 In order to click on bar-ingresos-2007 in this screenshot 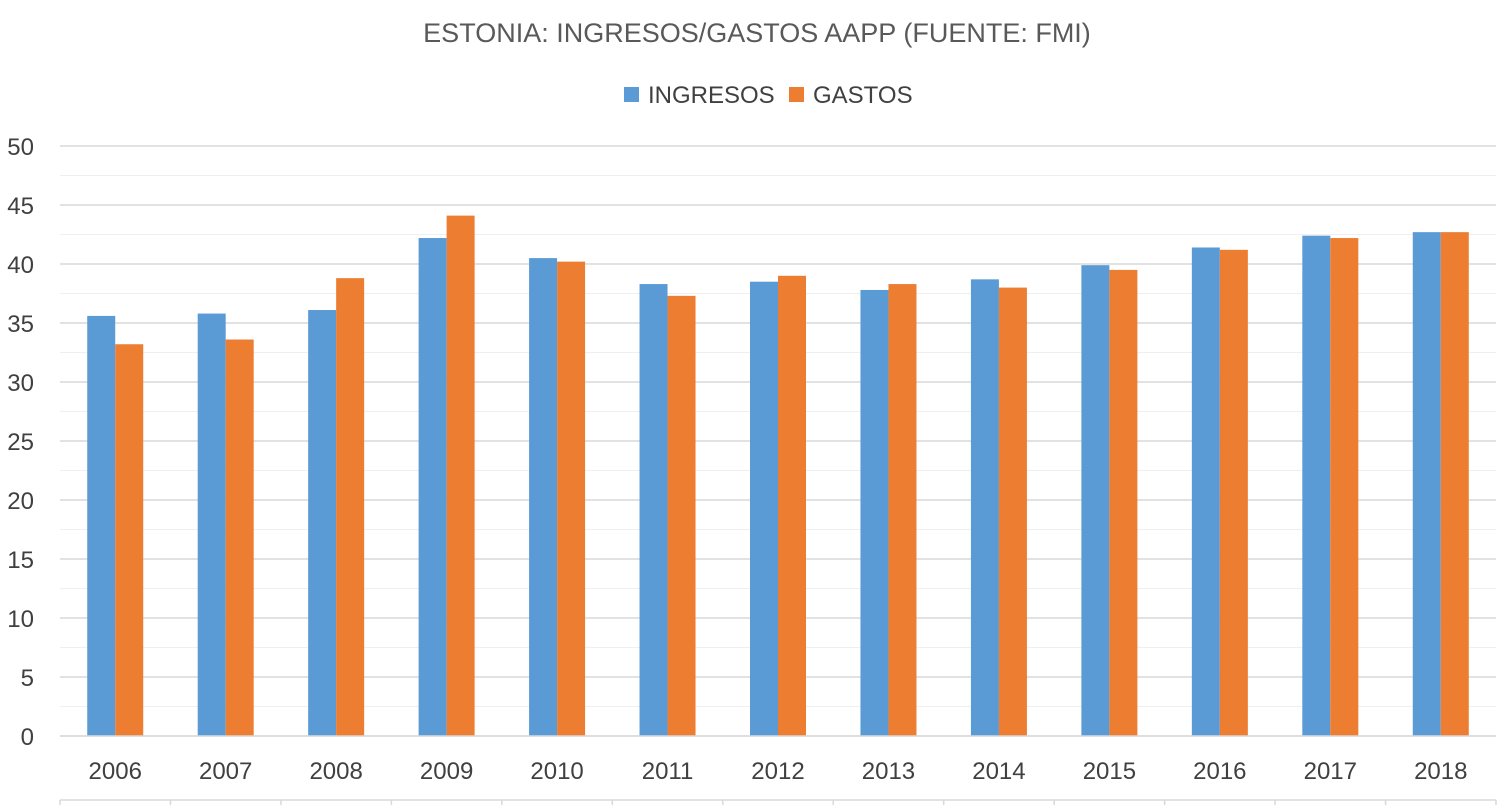, I will do `click(211, 524)`.